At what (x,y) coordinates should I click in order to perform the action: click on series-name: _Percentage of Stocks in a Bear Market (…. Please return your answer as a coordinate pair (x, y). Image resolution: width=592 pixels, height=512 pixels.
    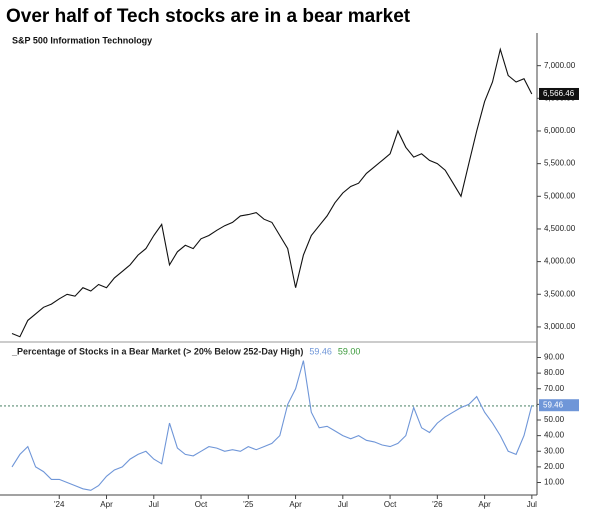
    Looking at the image, I should click on (157, 351).